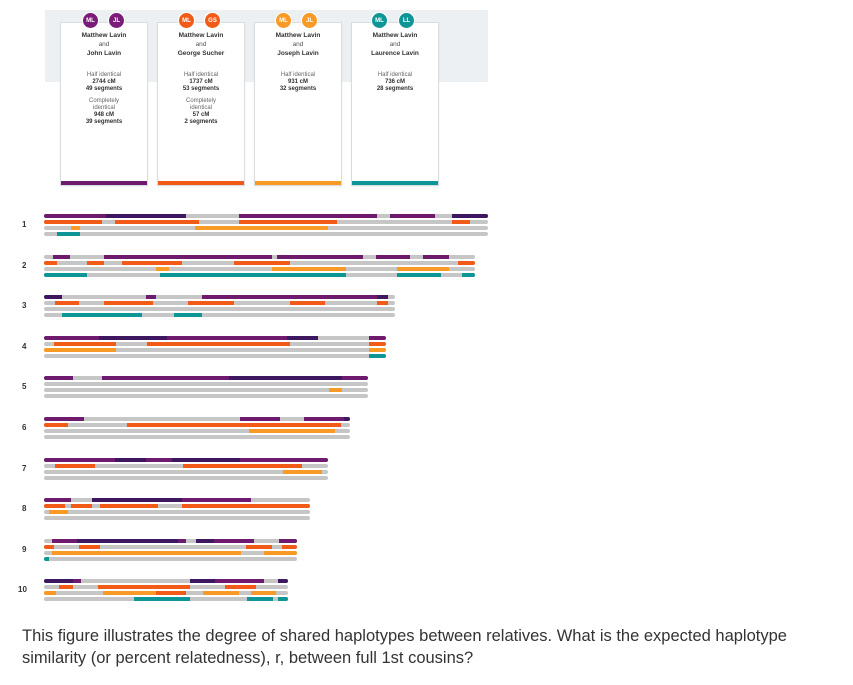  What do you see at coordinates (212, 20) in the screenshot?
I see `avatar: GS` at bounding box center [212, 20].